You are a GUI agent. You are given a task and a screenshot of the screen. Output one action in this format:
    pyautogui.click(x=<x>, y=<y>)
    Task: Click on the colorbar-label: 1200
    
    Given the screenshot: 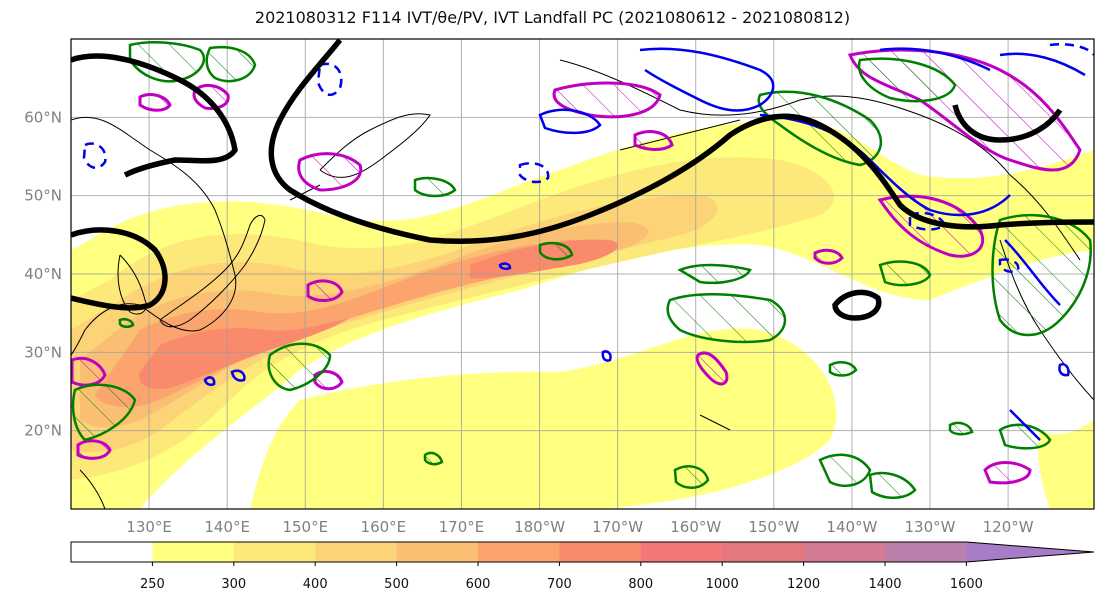 What is the action you would take?
    pyautogui.click(x=803, y=584)
    